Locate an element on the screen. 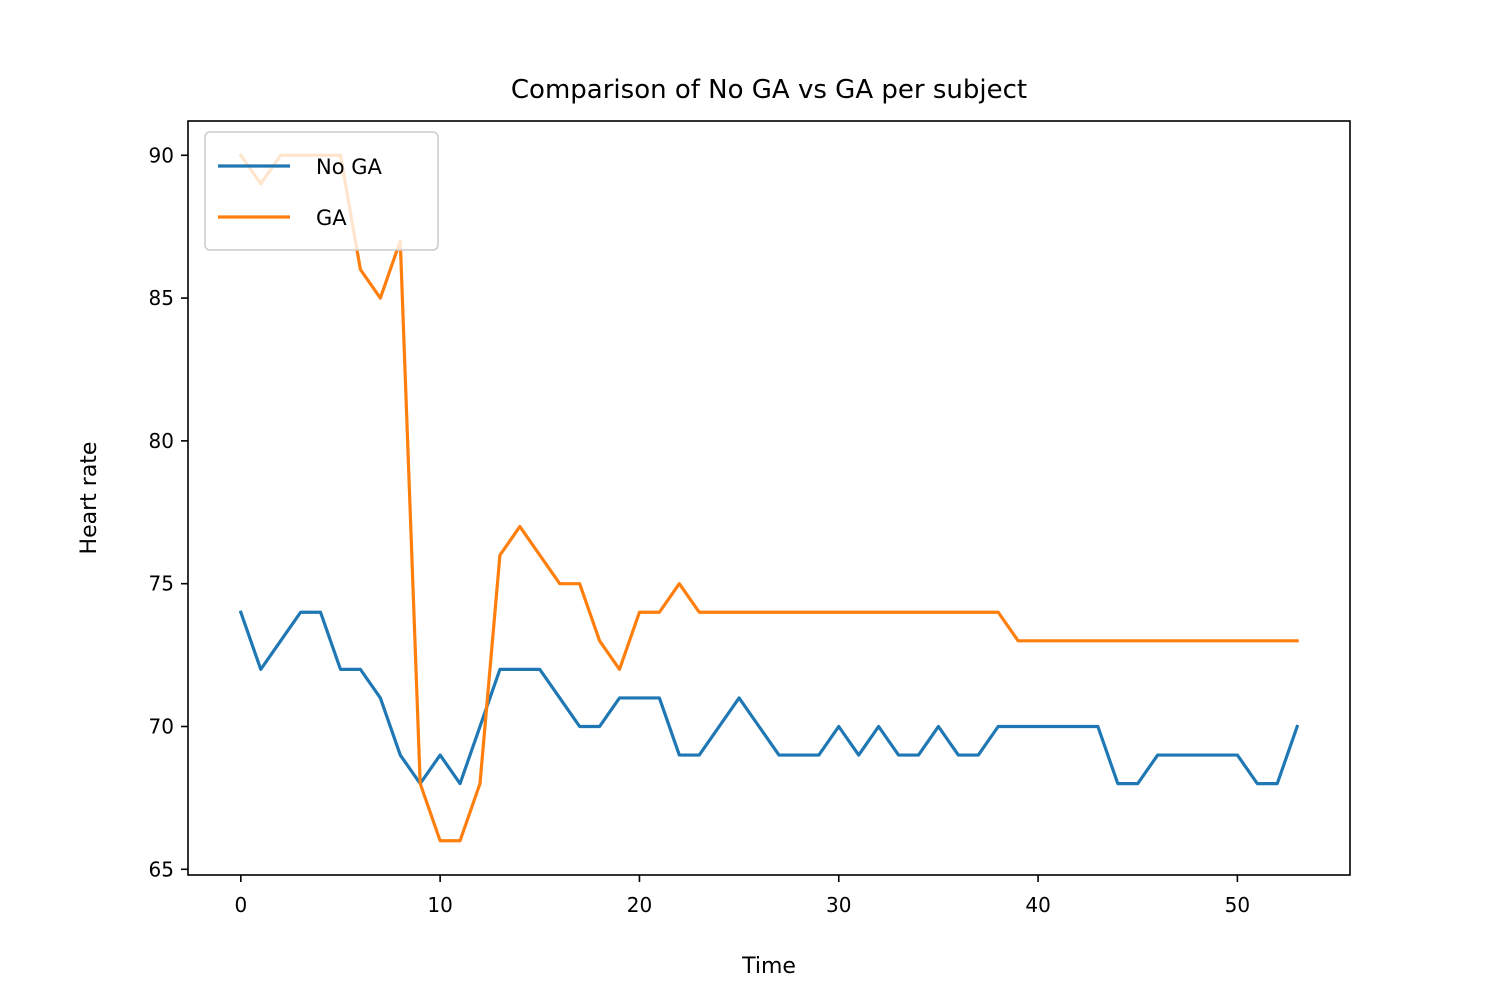 The height and width of the screenshot is (1000, 1500). legend-label-ga: GA is located at coordinates (331, 218).